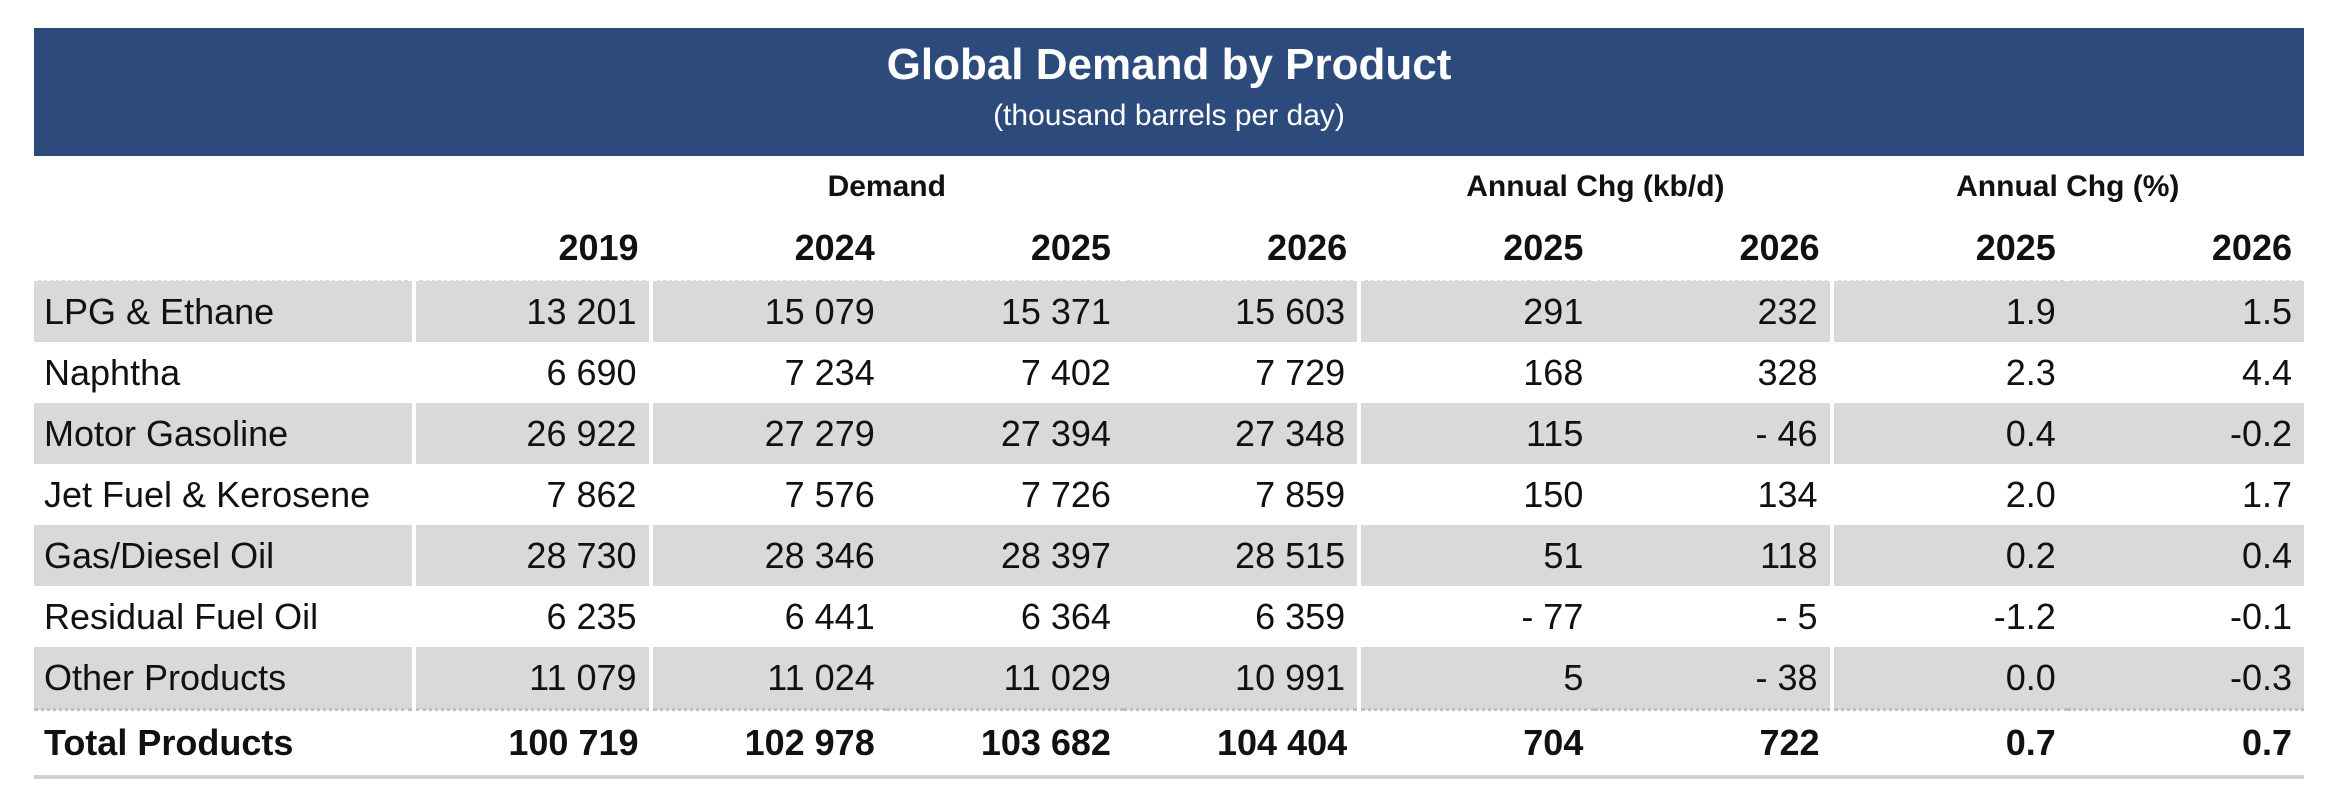  What do you see at coordinates (1477, 678) in the screenshot?
I see `table-cell: 5` at bounding box center [1477, 678].